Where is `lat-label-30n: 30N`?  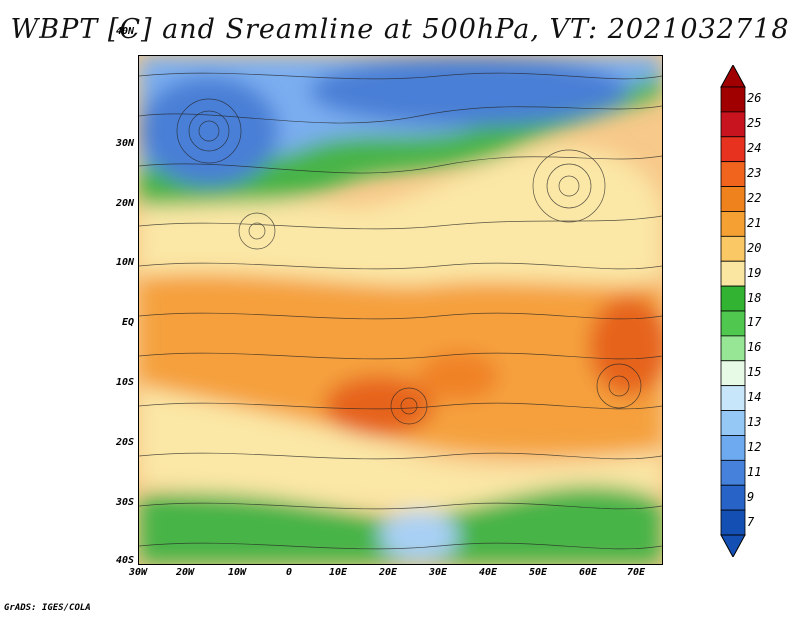
lat-label-30n: 30N is located at coordinates (124, 143).